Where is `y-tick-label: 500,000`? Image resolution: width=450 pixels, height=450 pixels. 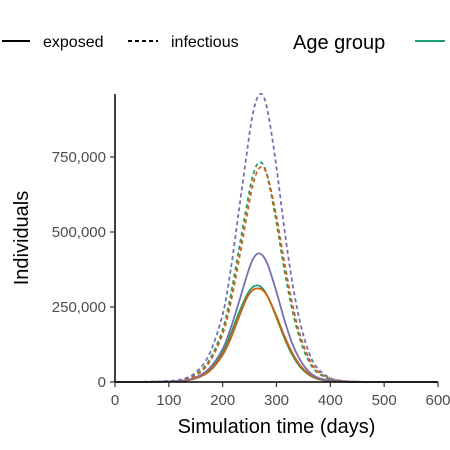 y-tick-label: 500,000 is located at coordinates (79, 232).